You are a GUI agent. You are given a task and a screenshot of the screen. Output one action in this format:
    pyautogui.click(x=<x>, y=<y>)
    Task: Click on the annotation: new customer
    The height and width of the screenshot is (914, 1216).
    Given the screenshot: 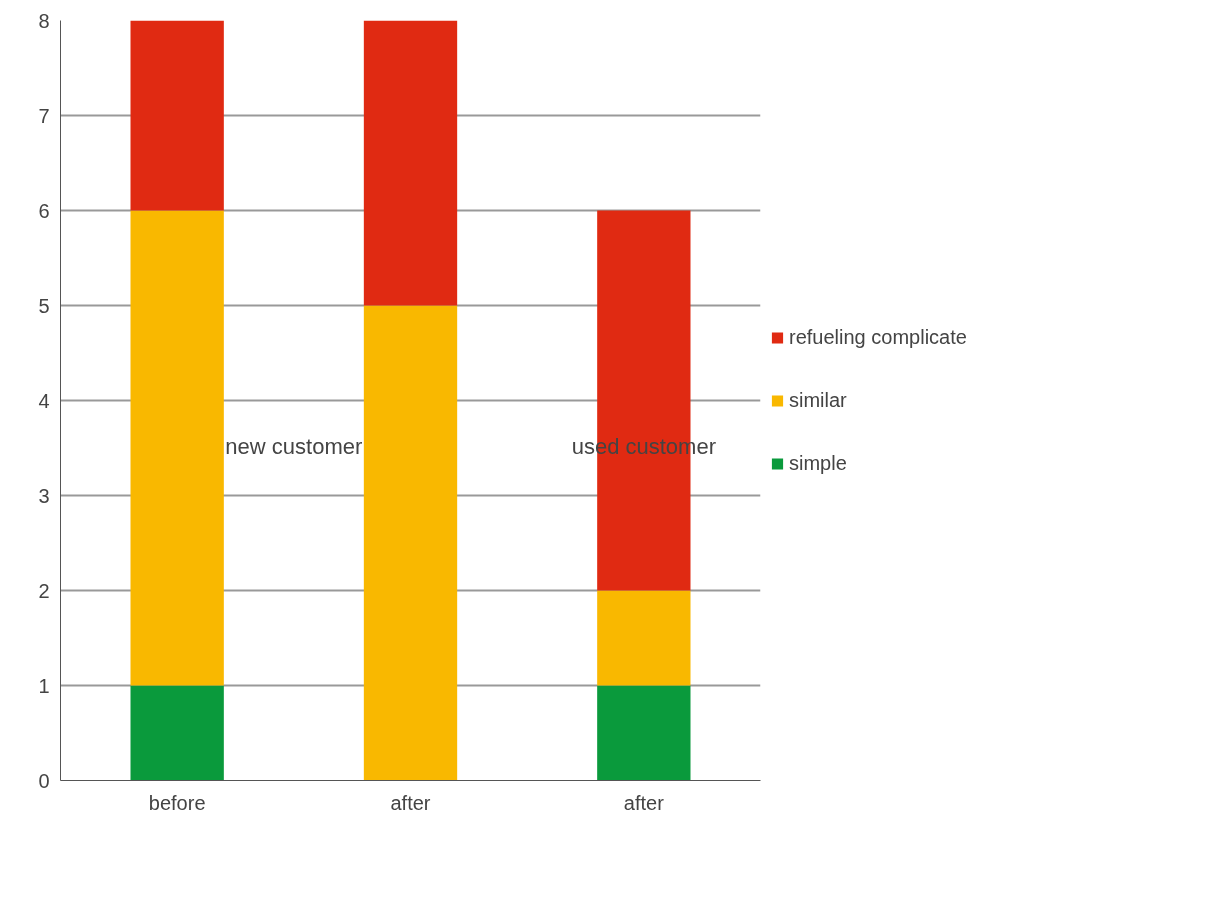 What is the action you would take?
    pyautogui.click(x=294, y=446)
    